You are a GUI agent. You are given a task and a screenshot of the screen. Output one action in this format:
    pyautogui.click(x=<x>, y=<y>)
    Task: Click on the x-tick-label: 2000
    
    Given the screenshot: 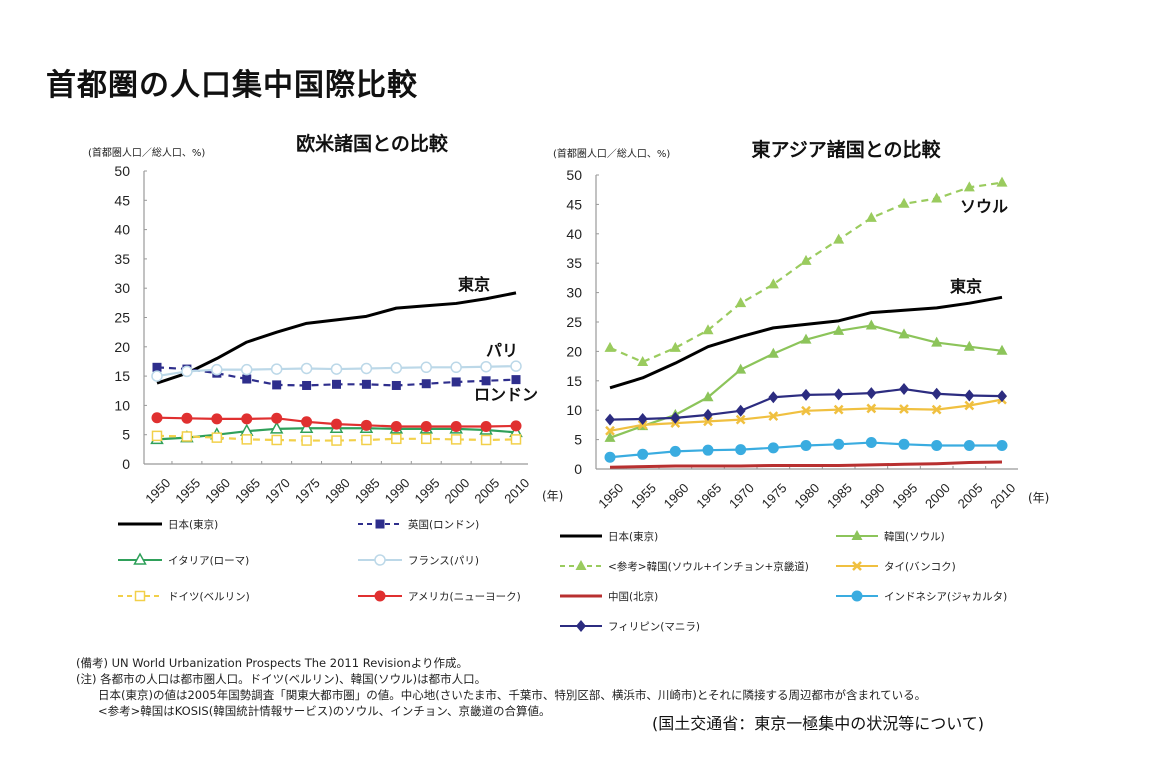 What is the action you would take?
    pyautogui.click(x=937, y=495)
    